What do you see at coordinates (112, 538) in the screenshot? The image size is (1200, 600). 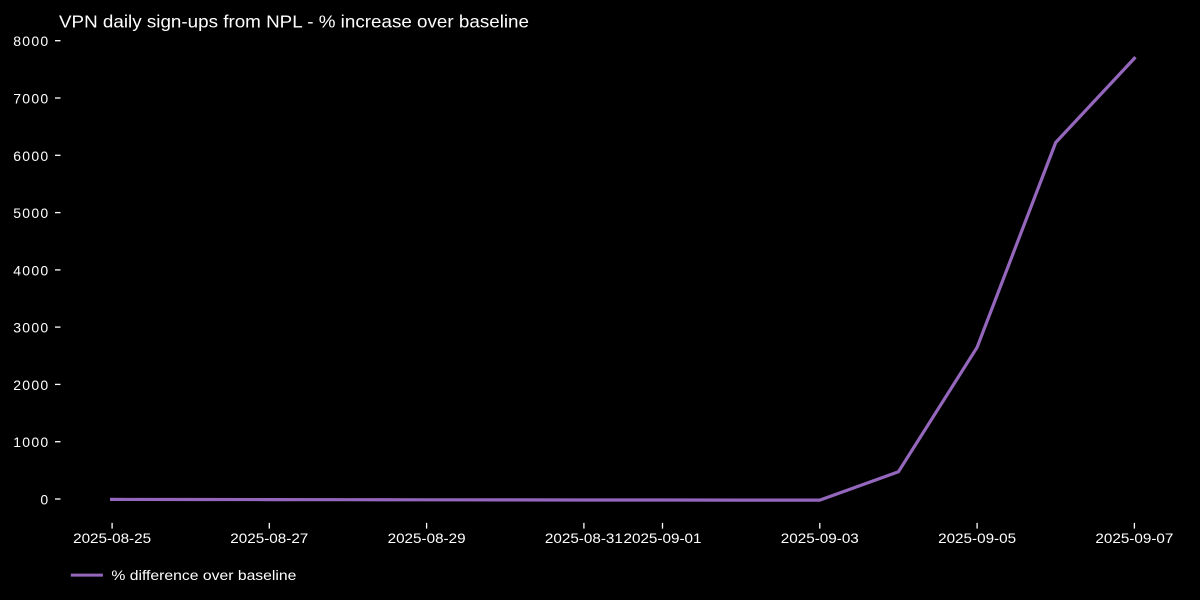 I see `svg-text: 2025-08-25` at bounding box center [112, 538].